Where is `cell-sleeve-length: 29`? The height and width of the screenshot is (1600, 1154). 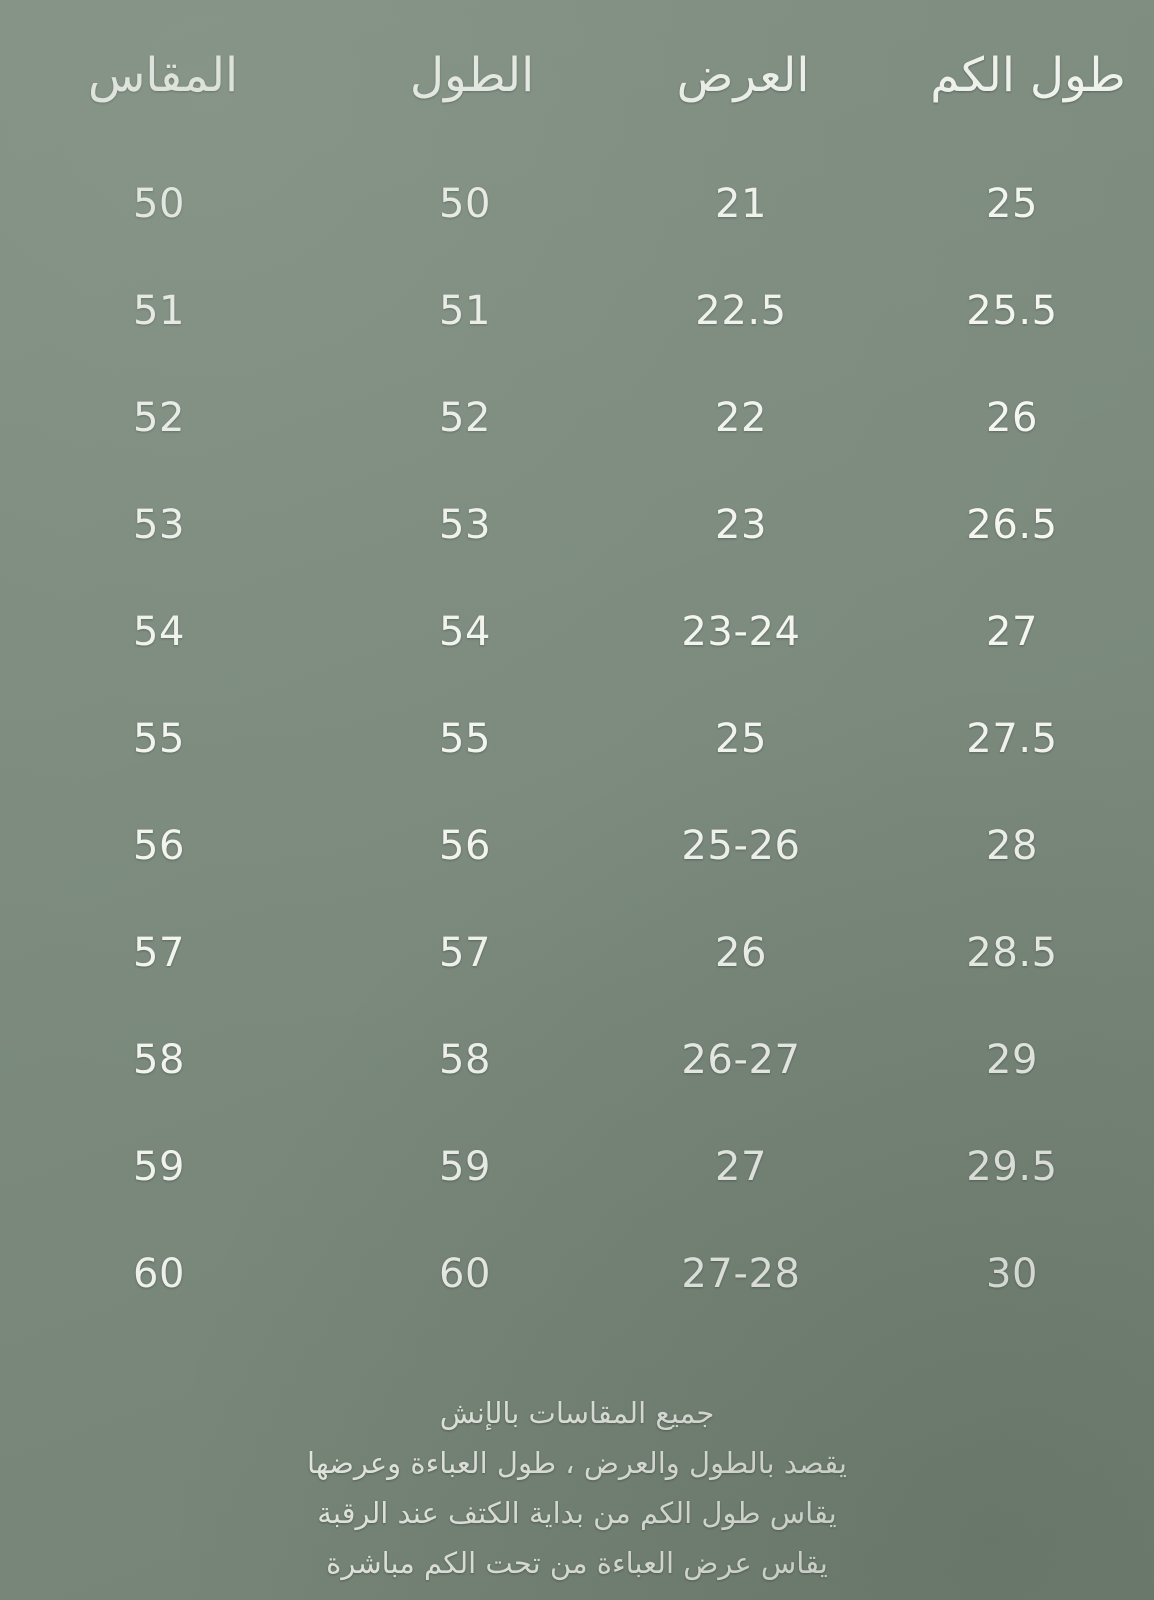
cell-sleeve-length: 29 is located at coordinates (1012, 1059).